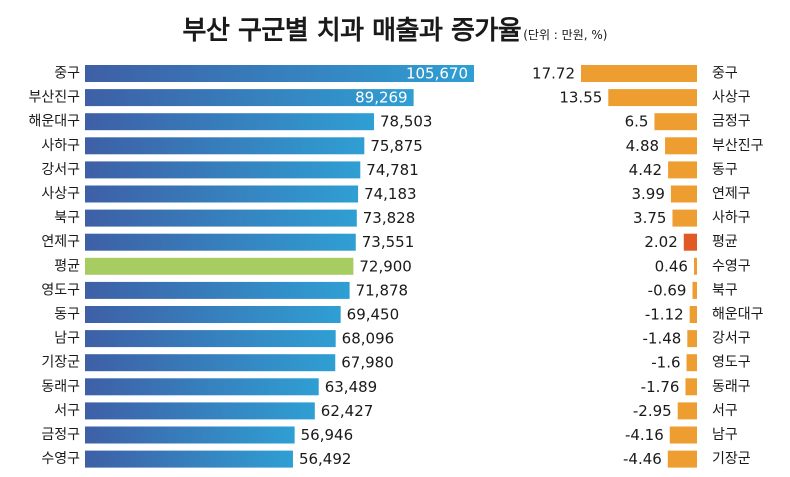  Describe the element at coordinates (661, 339) in the screenshot. I see `growth-value-label: -1.48` at that location.